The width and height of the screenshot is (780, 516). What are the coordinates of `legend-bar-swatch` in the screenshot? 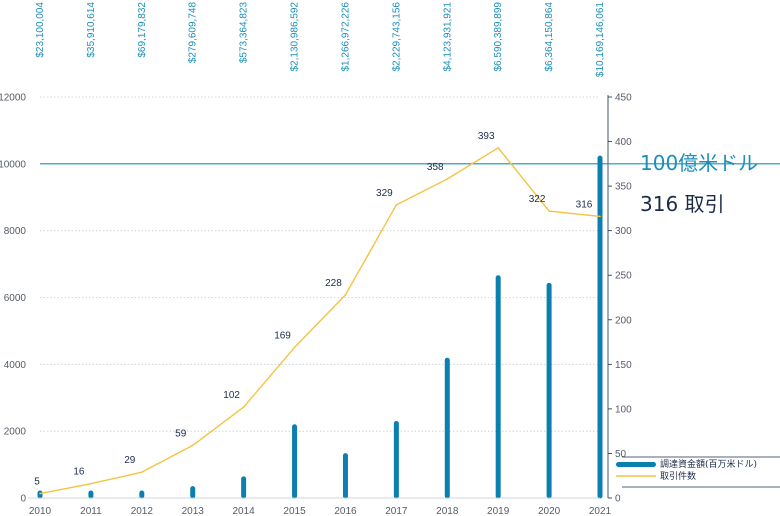 It's located at (636, 464).